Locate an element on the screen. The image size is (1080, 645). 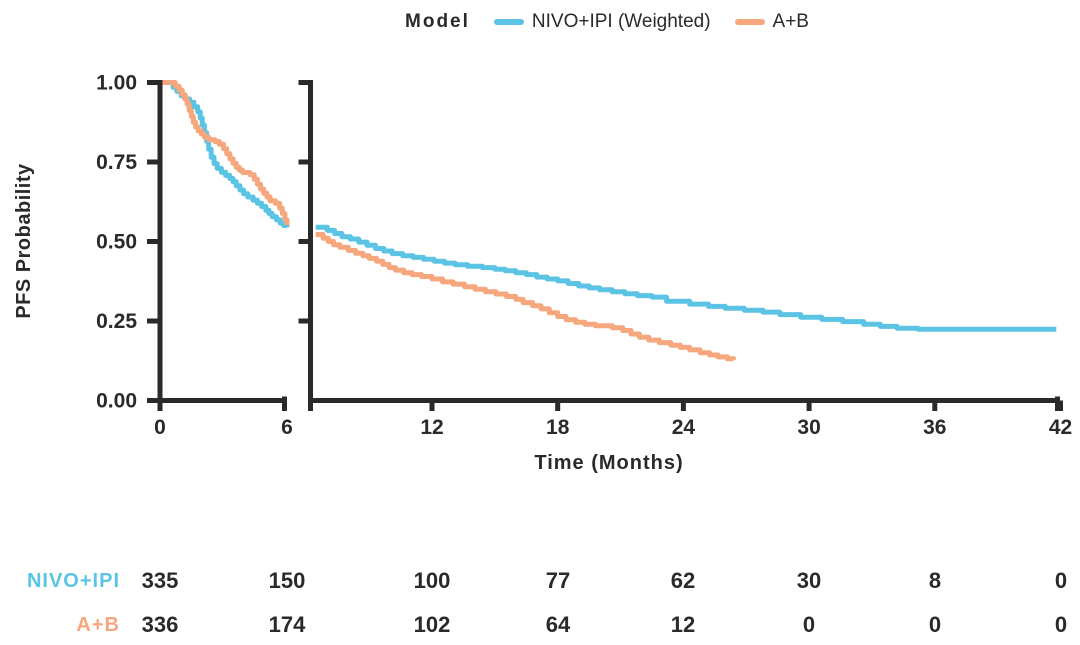
curve-panel2-a-b is located at coordinates (526, 297).